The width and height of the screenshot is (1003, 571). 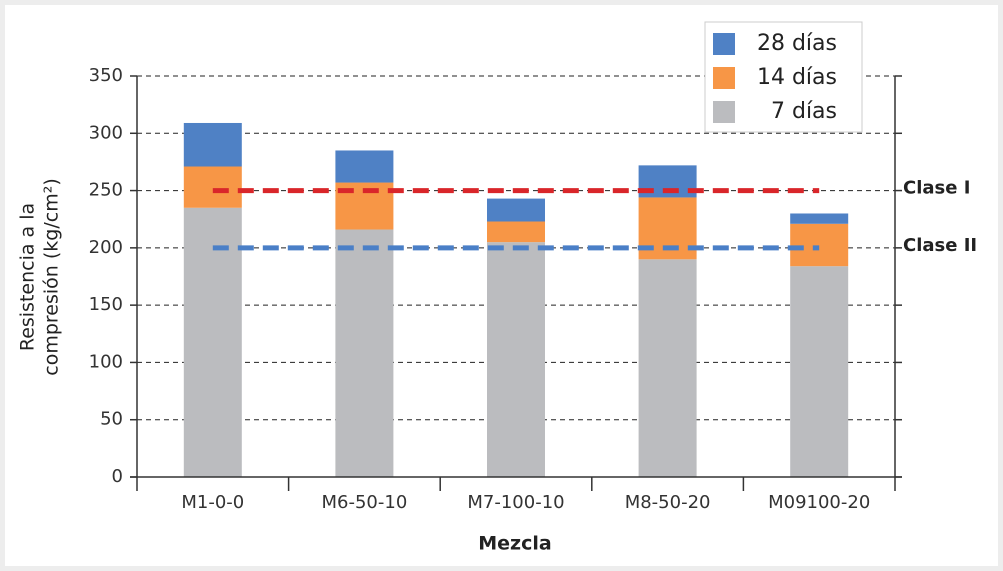 What do you see at coordinates (514, 544) in the screenshot?
I see `x-axis-label: Mezcla` at bounding box center [514, 544].